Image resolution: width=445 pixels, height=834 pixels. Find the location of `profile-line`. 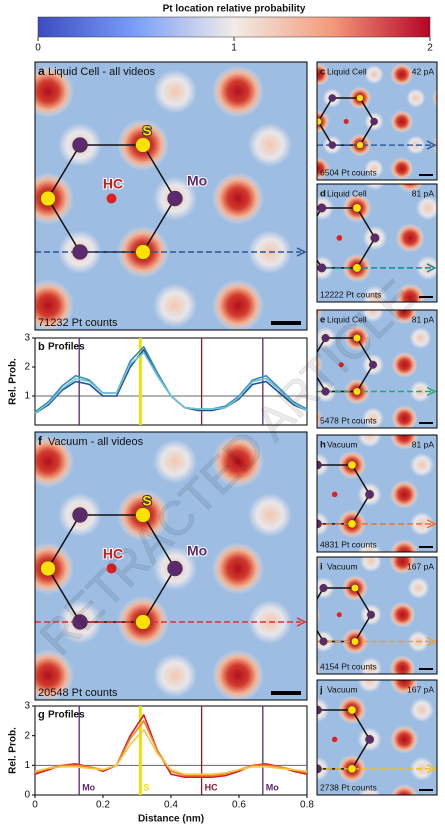

profile-line is located at coordinates (171, 746).